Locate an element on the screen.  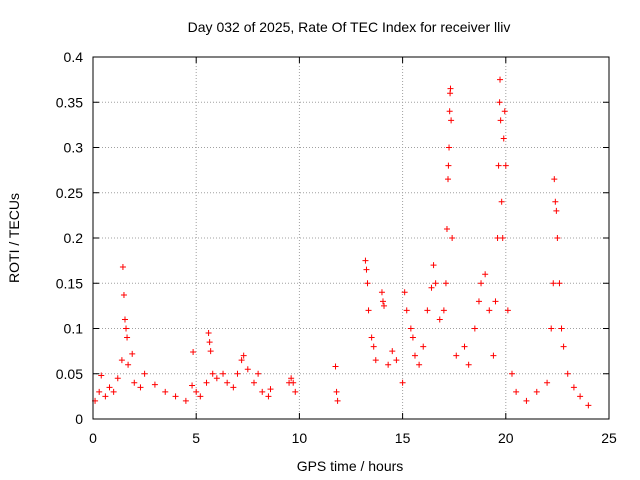
y-tick-label: 0.35 is located at coordinates (69, 102).